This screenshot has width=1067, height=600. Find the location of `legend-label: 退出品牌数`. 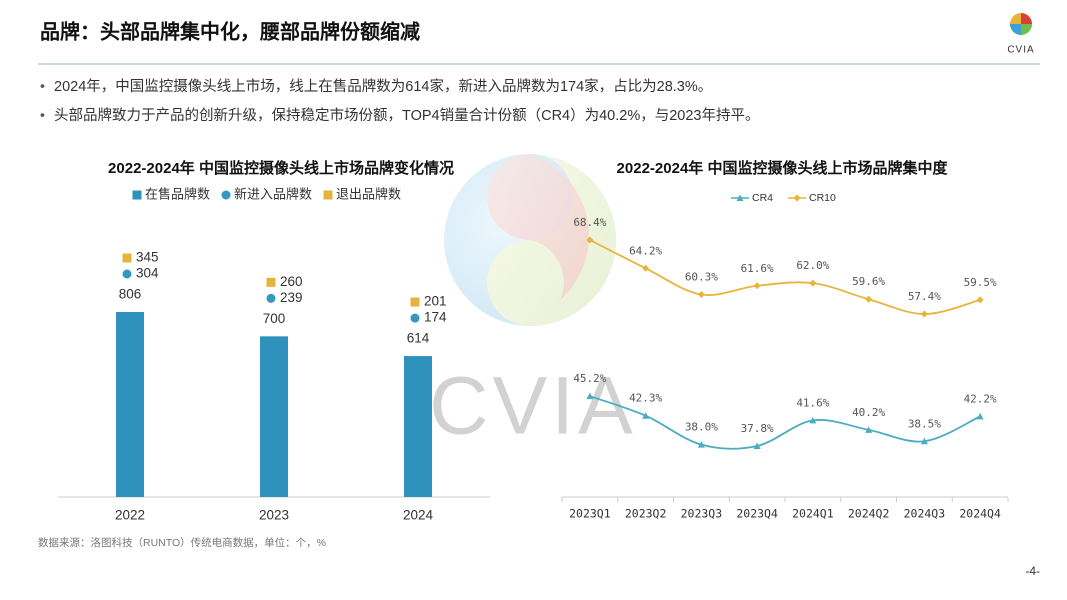

legend-label: 退出品牌数 is located at coordinates (368, 193).